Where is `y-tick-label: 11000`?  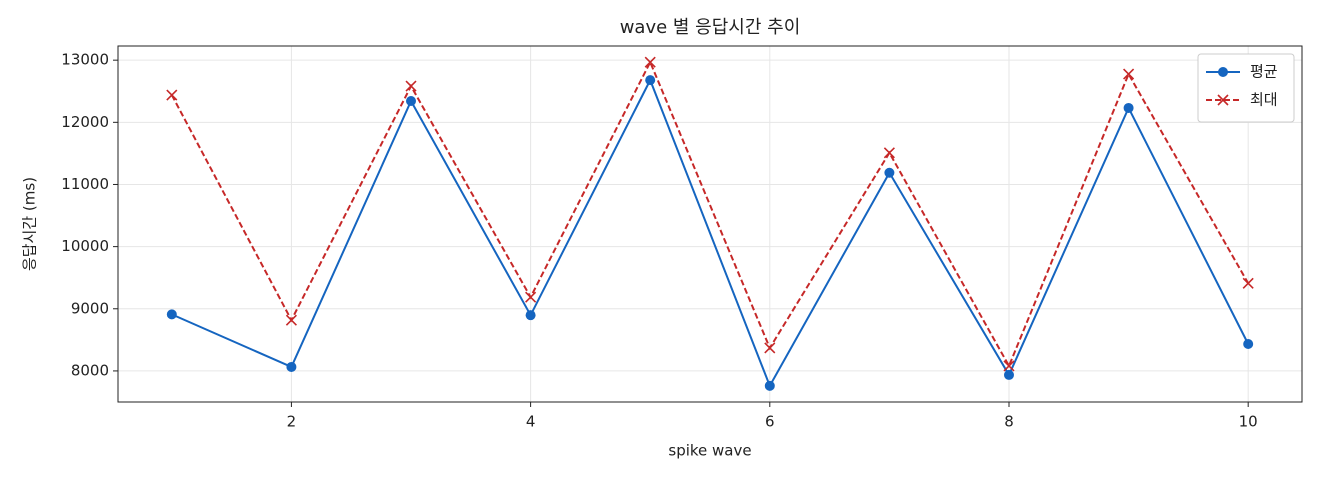
y-tick-label: 11000 is located at coordinates (85, 184).